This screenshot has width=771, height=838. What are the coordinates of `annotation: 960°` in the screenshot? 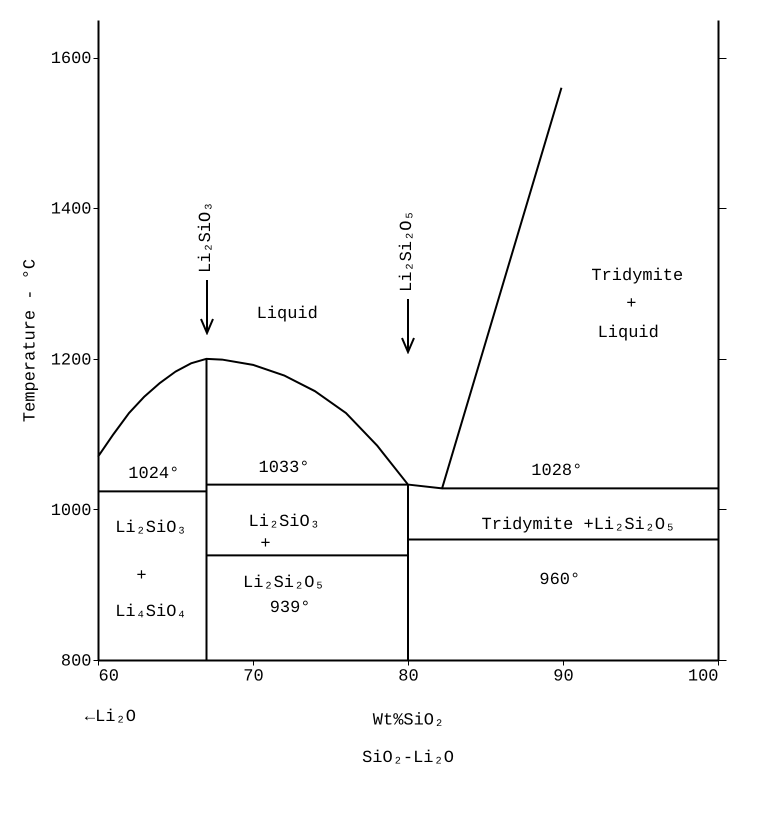 It's located at (559, 580).